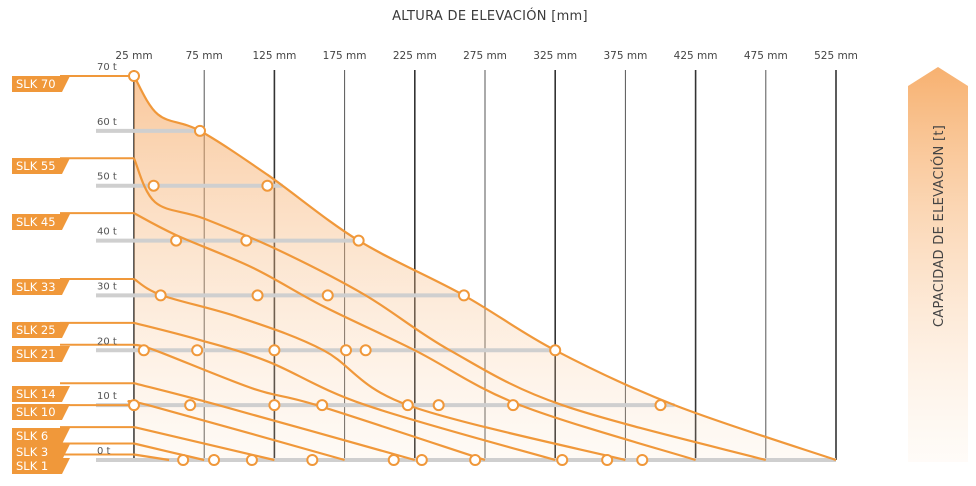  Describe the element at coordinates (415, 56) in the screenshot. I see `x-tick-label: 225 mm` at that location.